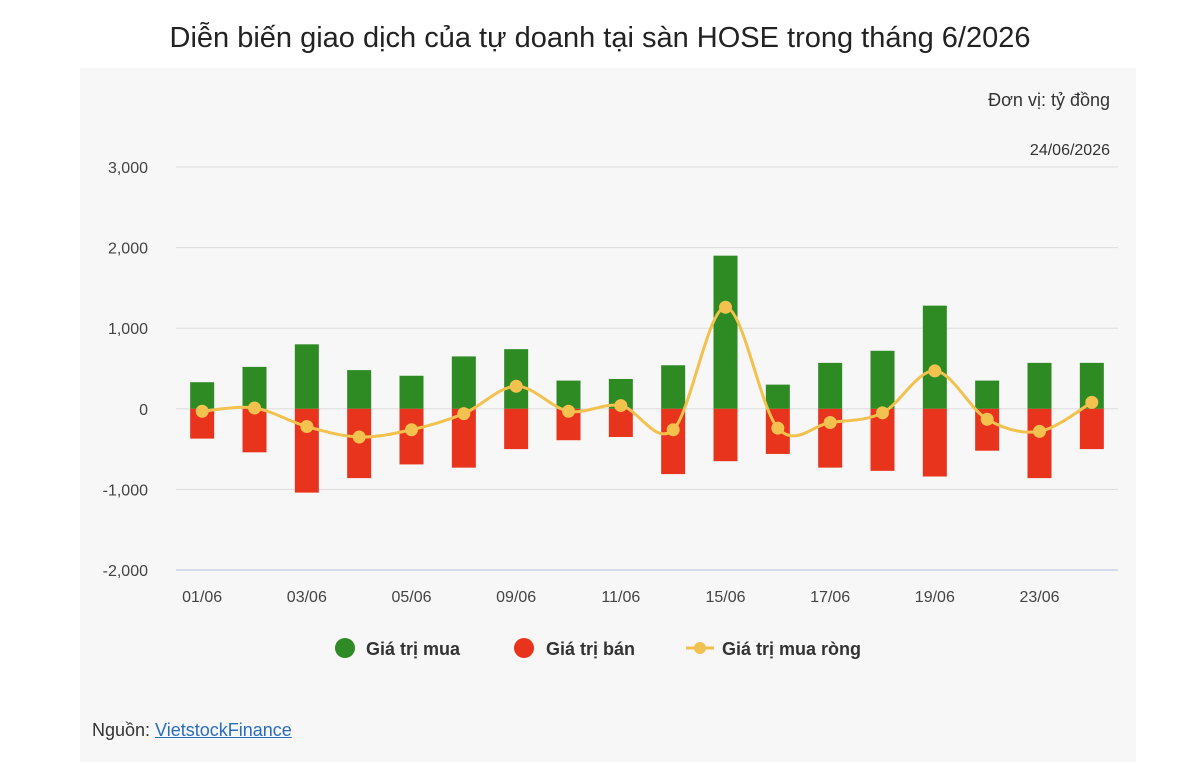 This screenshot has width=1200, height=776. Describe the element at coordinates (125, 490) in the screenshot. I see `y-tick-label: -1,000` at that location.